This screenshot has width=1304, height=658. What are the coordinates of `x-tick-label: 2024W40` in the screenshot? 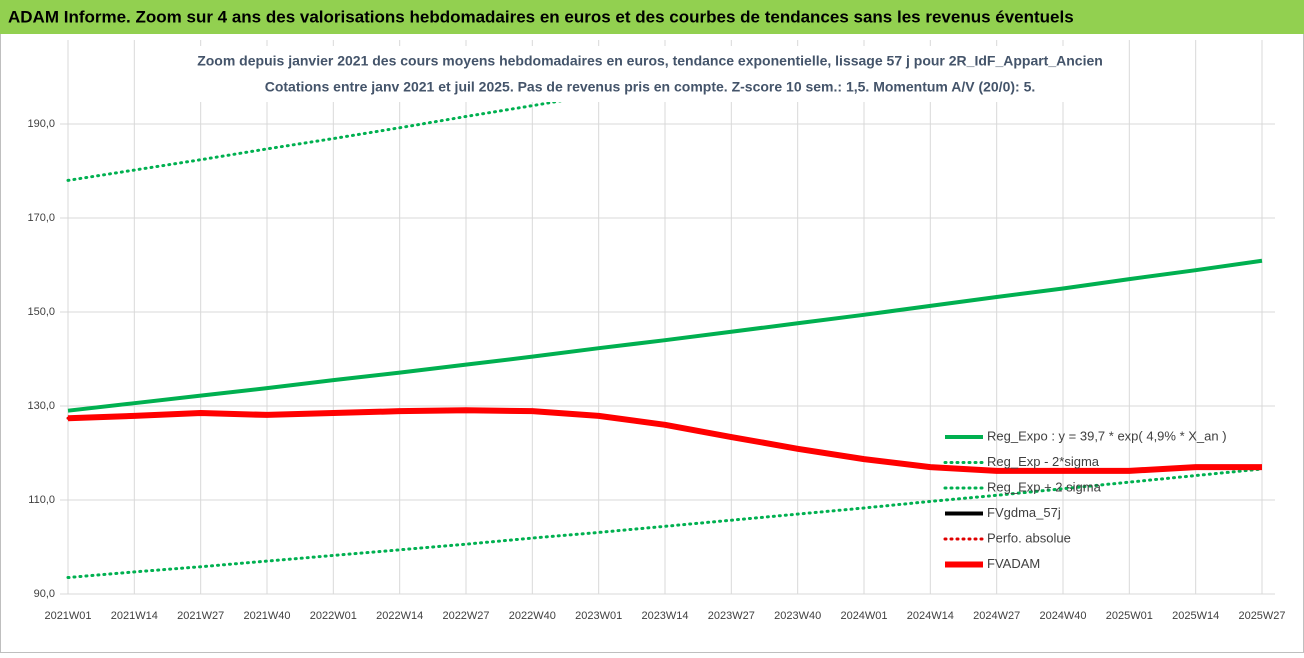 It's located at (1062, 616).